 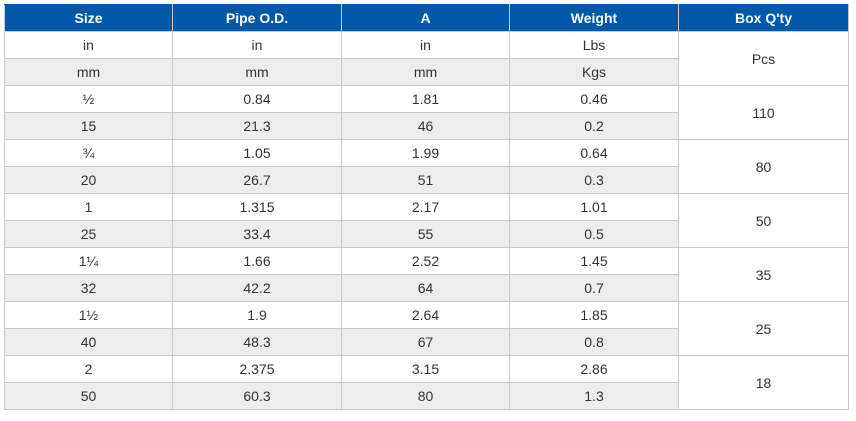 I want to click on table-cell: 1¼, so click(x=88, y=261).